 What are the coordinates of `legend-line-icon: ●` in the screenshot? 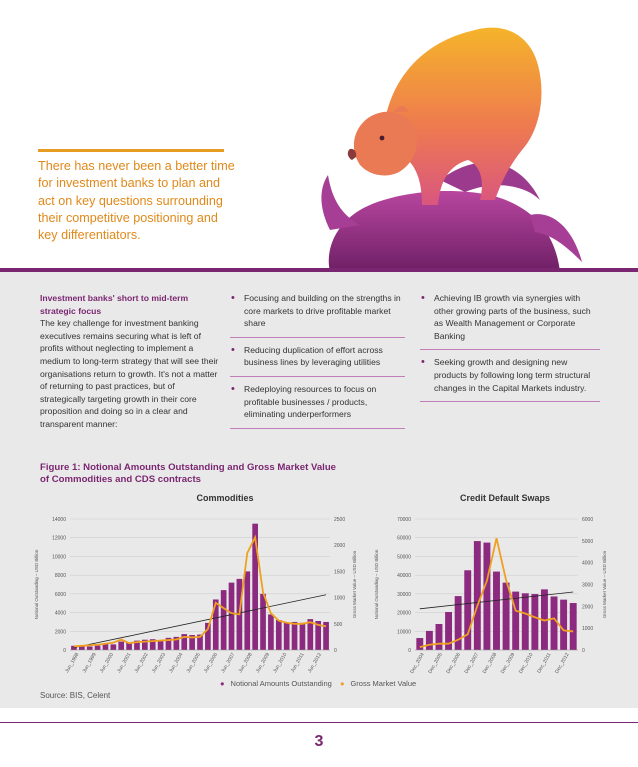 It's located at (342, 683).